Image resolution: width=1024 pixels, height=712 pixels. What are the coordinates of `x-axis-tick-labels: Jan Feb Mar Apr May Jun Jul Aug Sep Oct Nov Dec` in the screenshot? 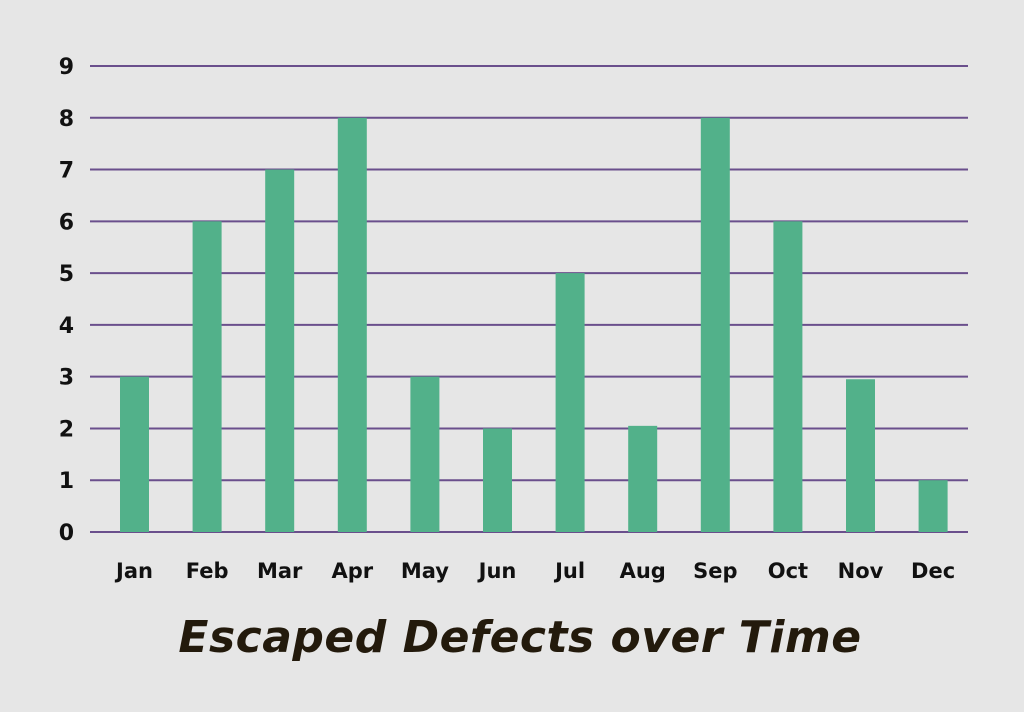 It's located at (534, 571).